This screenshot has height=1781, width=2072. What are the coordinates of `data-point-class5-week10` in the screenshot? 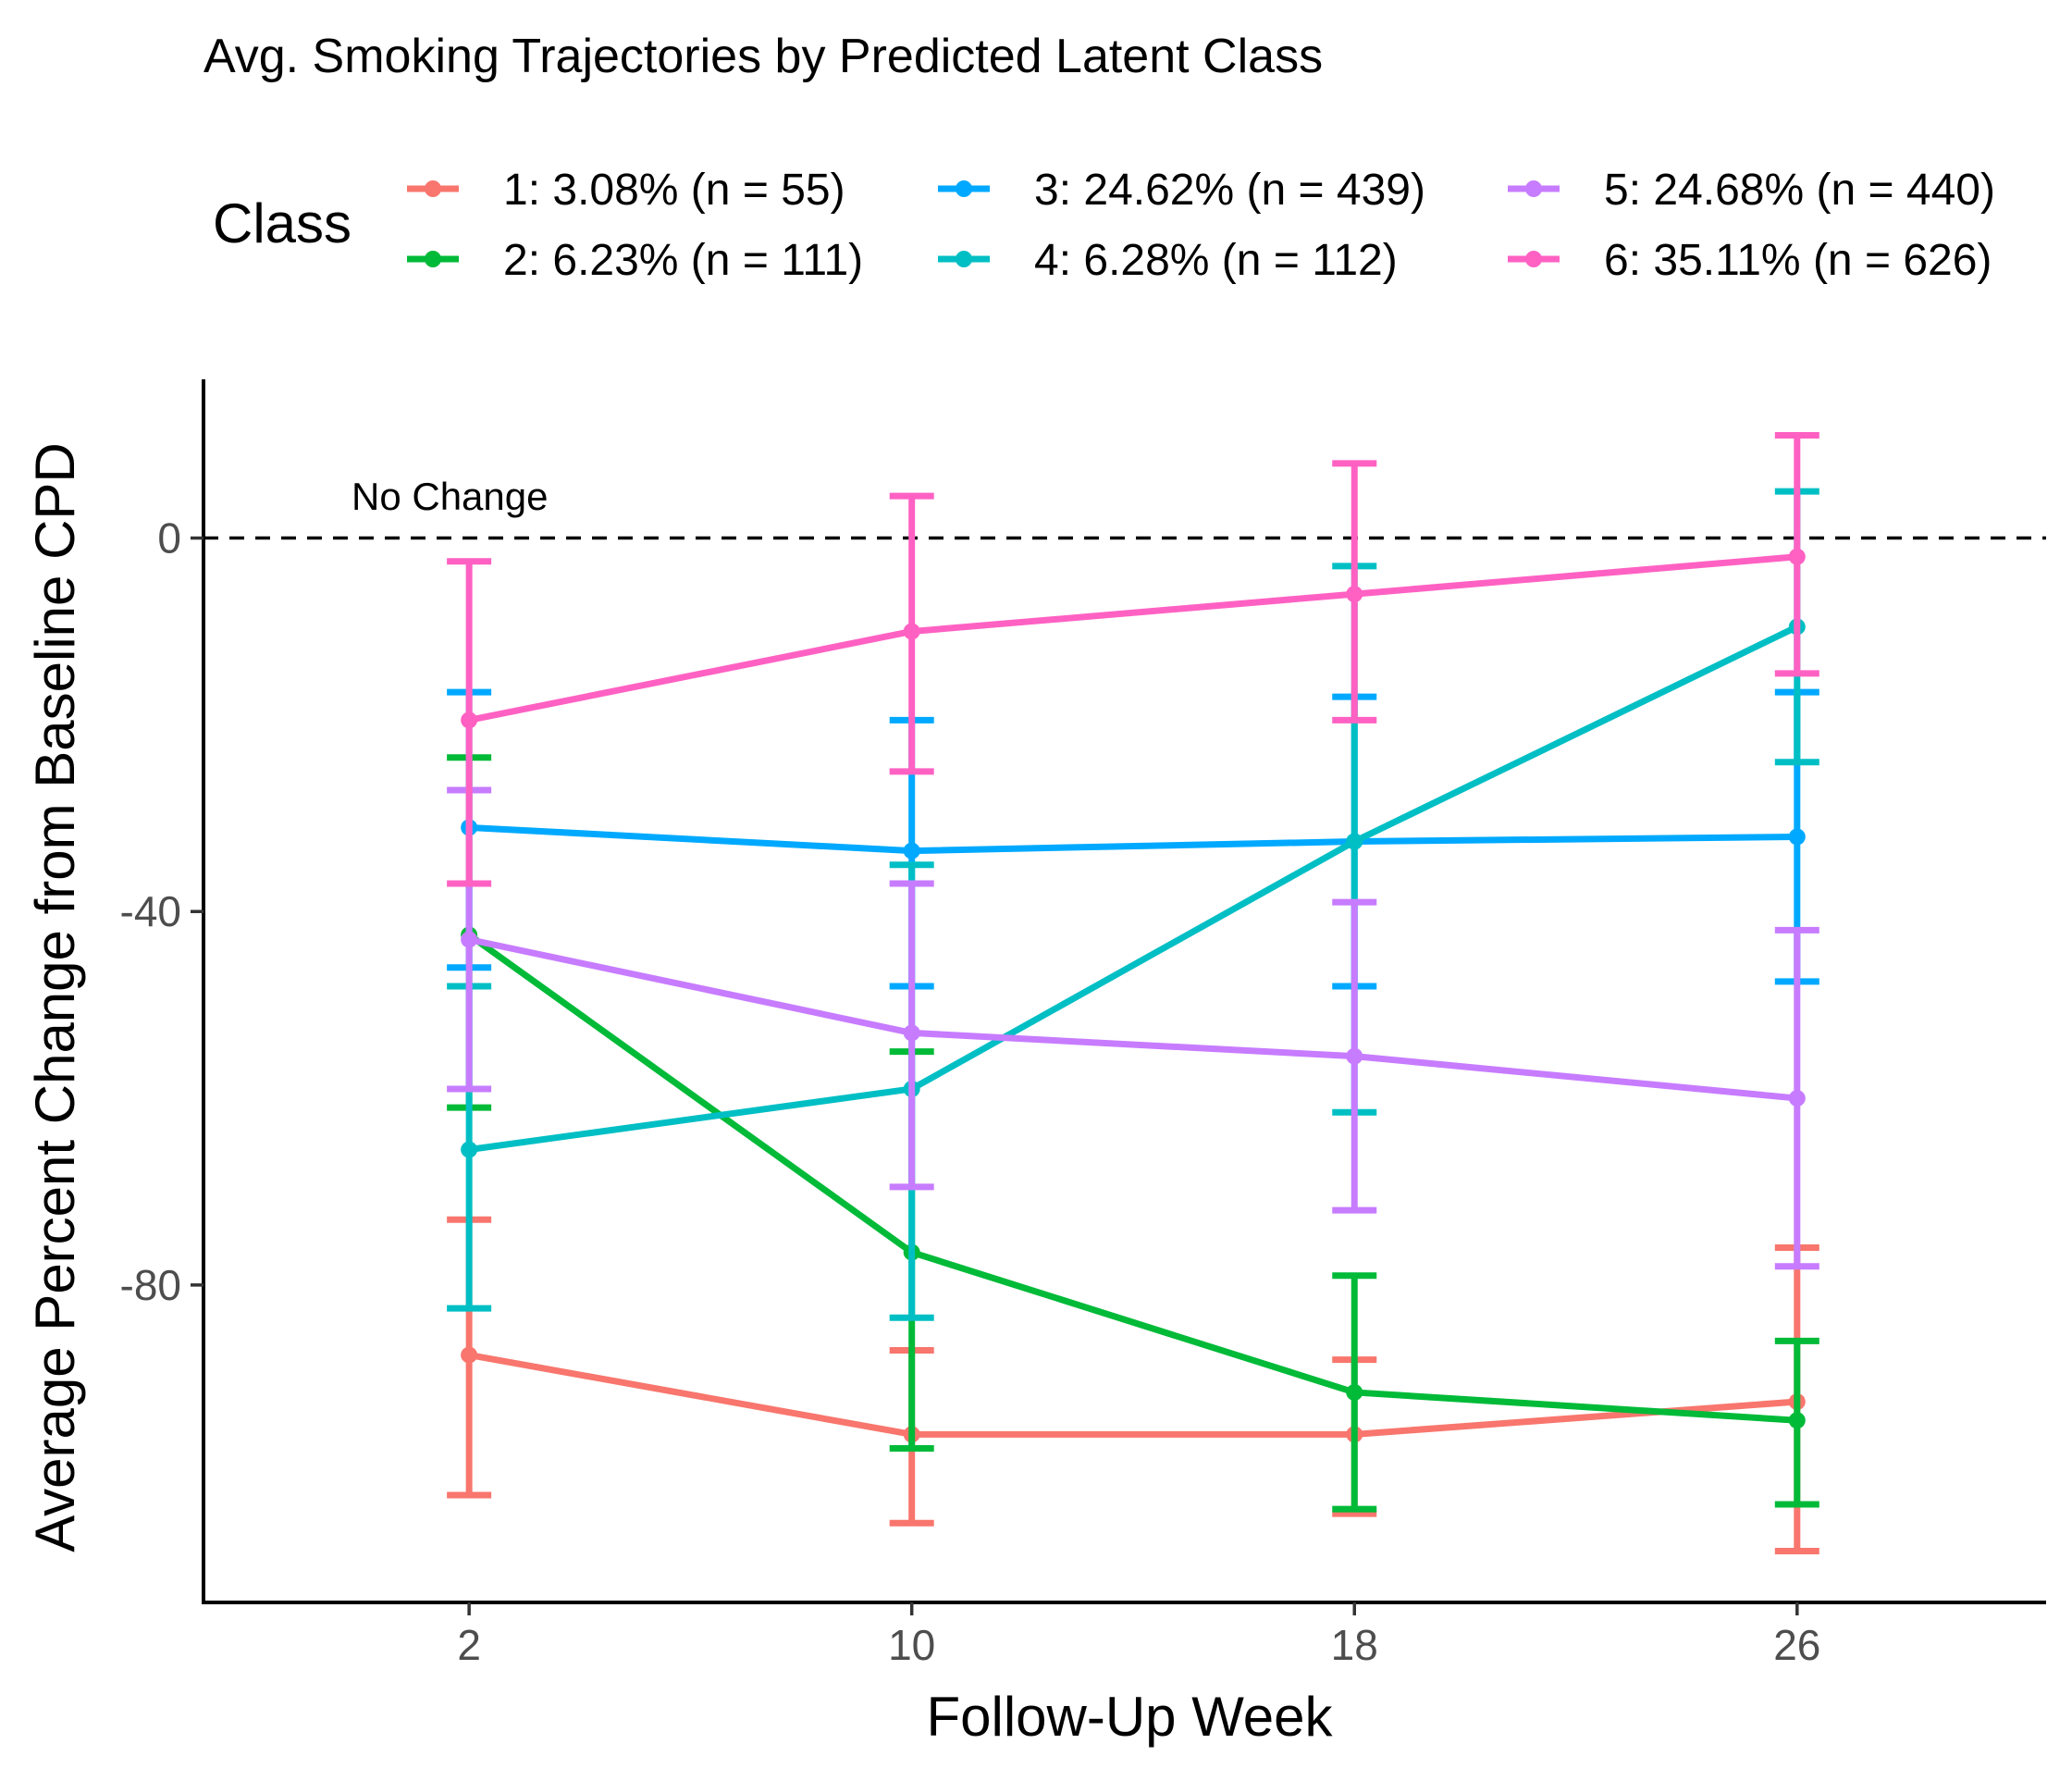 It's located at (911, 1033).